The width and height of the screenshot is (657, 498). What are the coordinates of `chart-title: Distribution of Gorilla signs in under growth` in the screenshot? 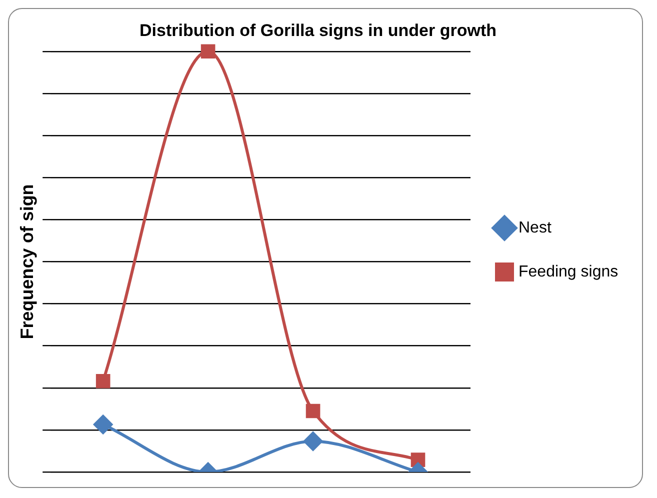 It's located at (318, 30).